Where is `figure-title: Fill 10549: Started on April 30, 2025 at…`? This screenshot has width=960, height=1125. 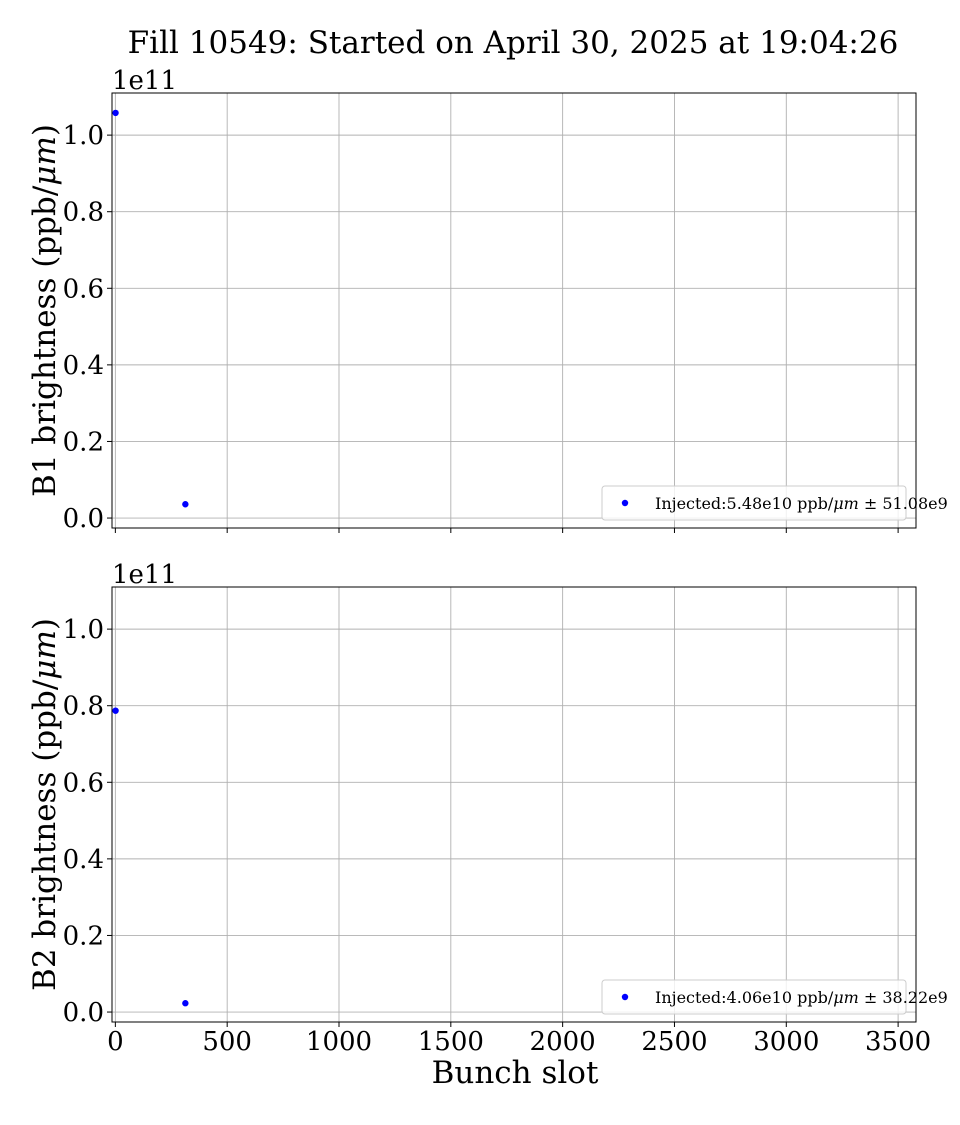 figure-title: Fill 10549: Started on April 30, 2025 at… is located at coordinates (513, 43).